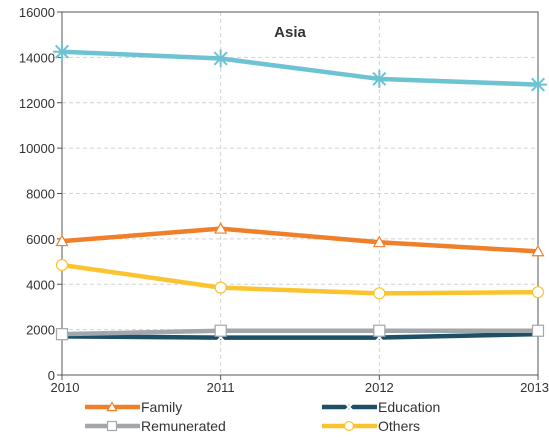 The width and height of the screenshot is (549, 441). What do you see at coordinates (51, 375) in the screenshot?
I see `y-tick-label: 0` at bounding box center [51, 375].